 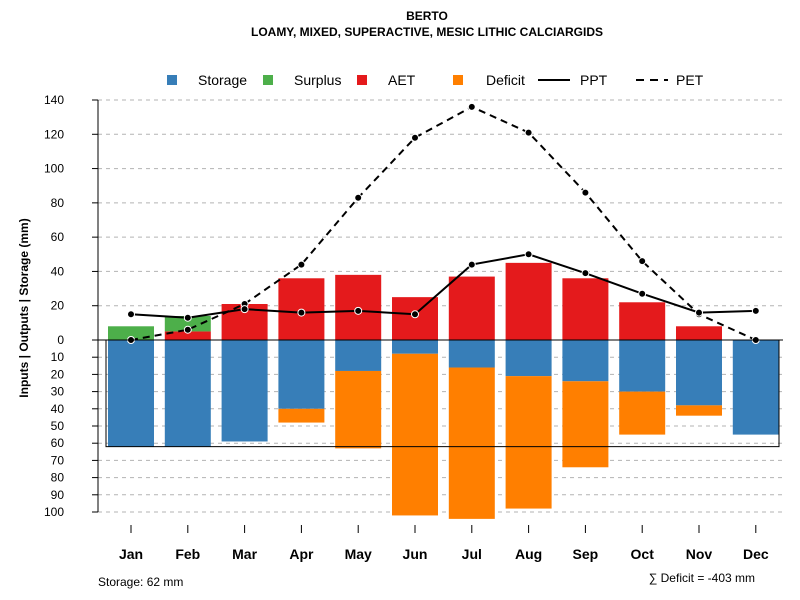 I want to click on upper-y-tick-label: 120, so click(x=54, y=134).